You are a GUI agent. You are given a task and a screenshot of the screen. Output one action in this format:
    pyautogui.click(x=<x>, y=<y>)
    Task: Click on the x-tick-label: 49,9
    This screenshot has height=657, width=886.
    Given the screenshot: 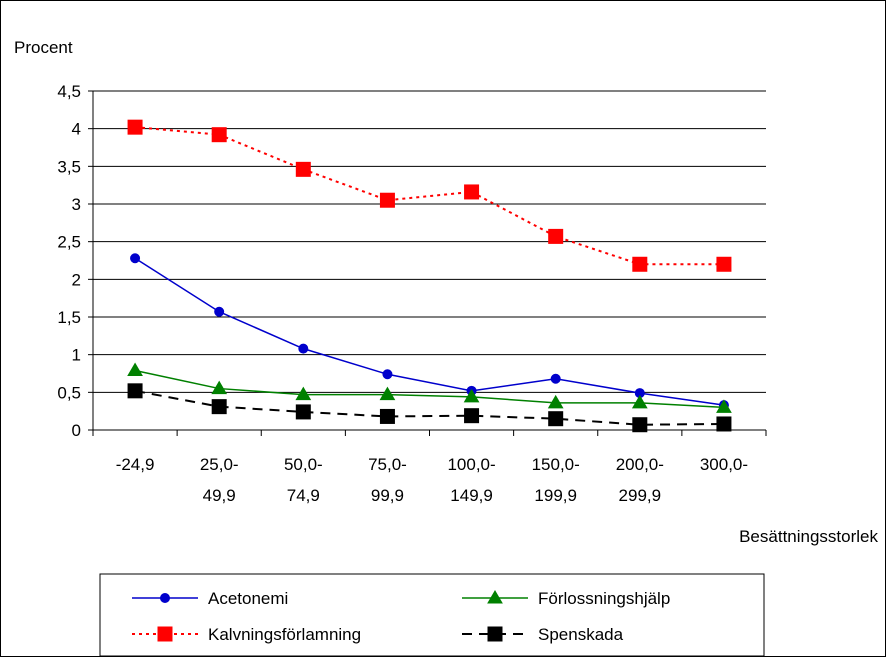 What is the action you would take?
    pyautogui.click(x=219, y=495)
    